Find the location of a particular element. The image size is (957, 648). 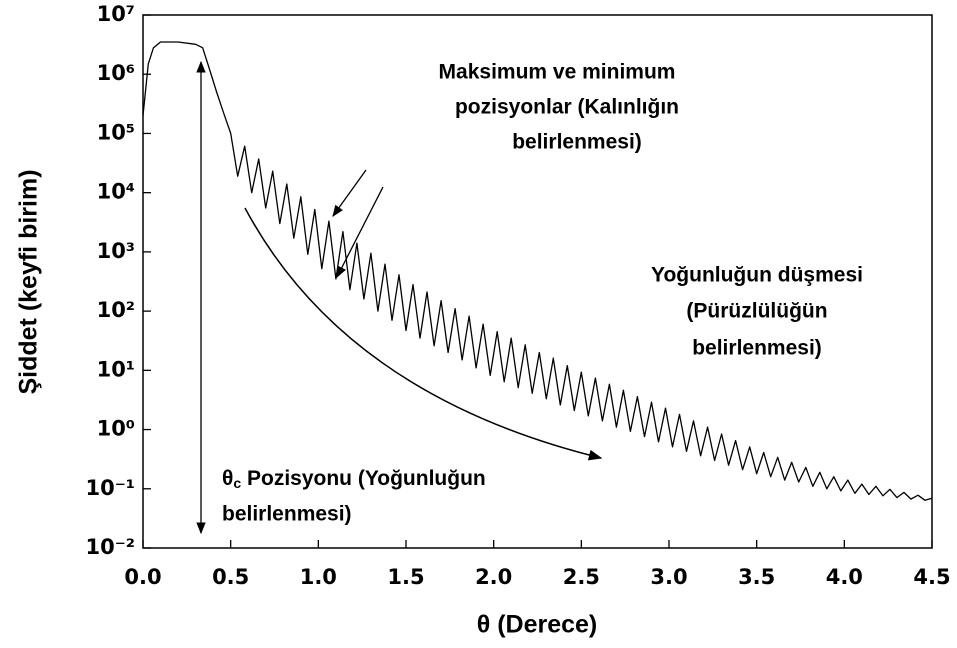

y-tick-label: 10³ is located at coordinates (116, 251).